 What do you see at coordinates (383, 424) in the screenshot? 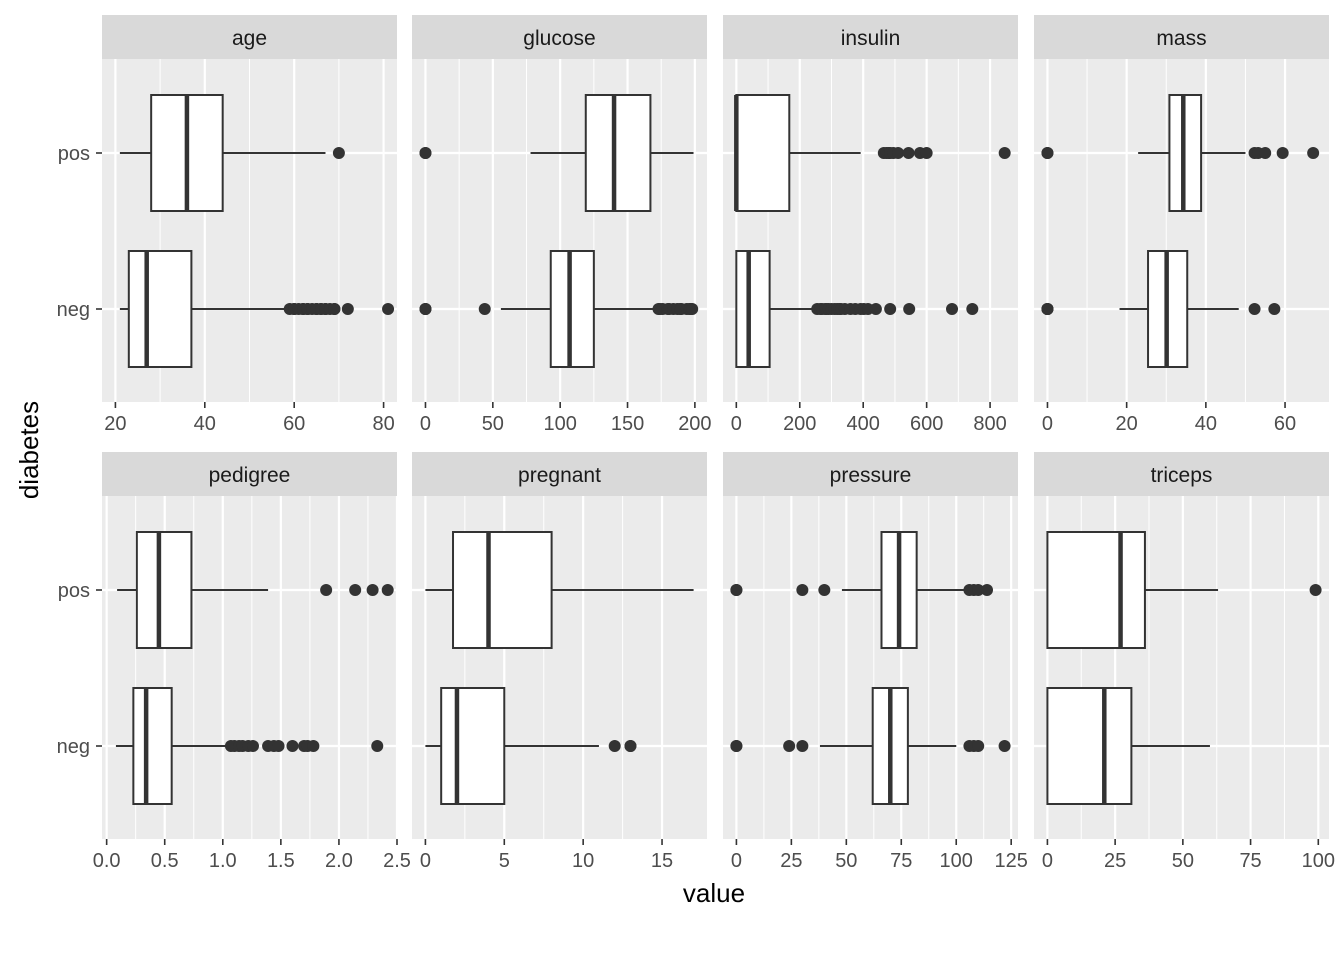
I see `x-tick-label: 80` at bounding box center [383, 424].